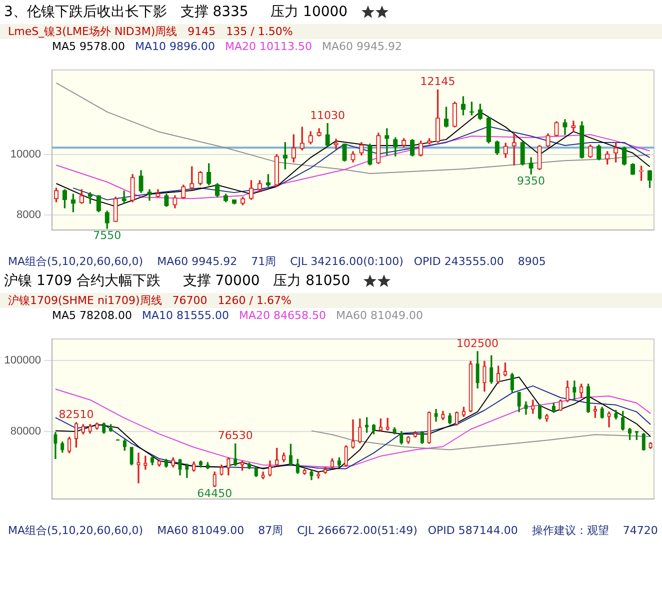 The height and width of the screenshot is (609, 662). What do you see at coordinates (176, 12) in the screenshot?
I see `chart-title: 3、伦镍下跌后收出长下影 支撑 8335 压力 10000` at bounding box center [176, 12].